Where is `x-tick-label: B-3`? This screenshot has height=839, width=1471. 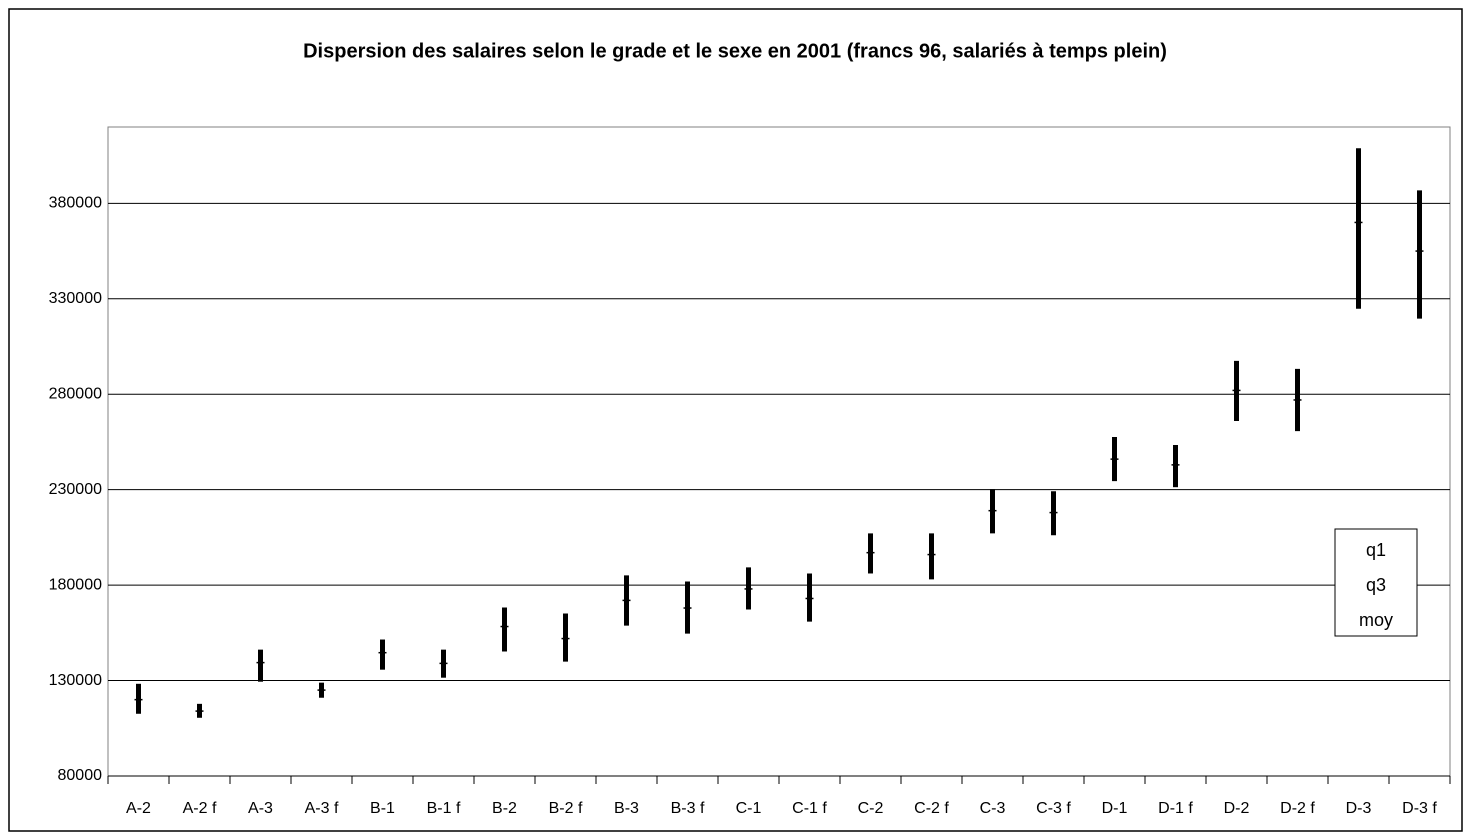
x-tick-label: B-3 is located at coordinates (626, 808).